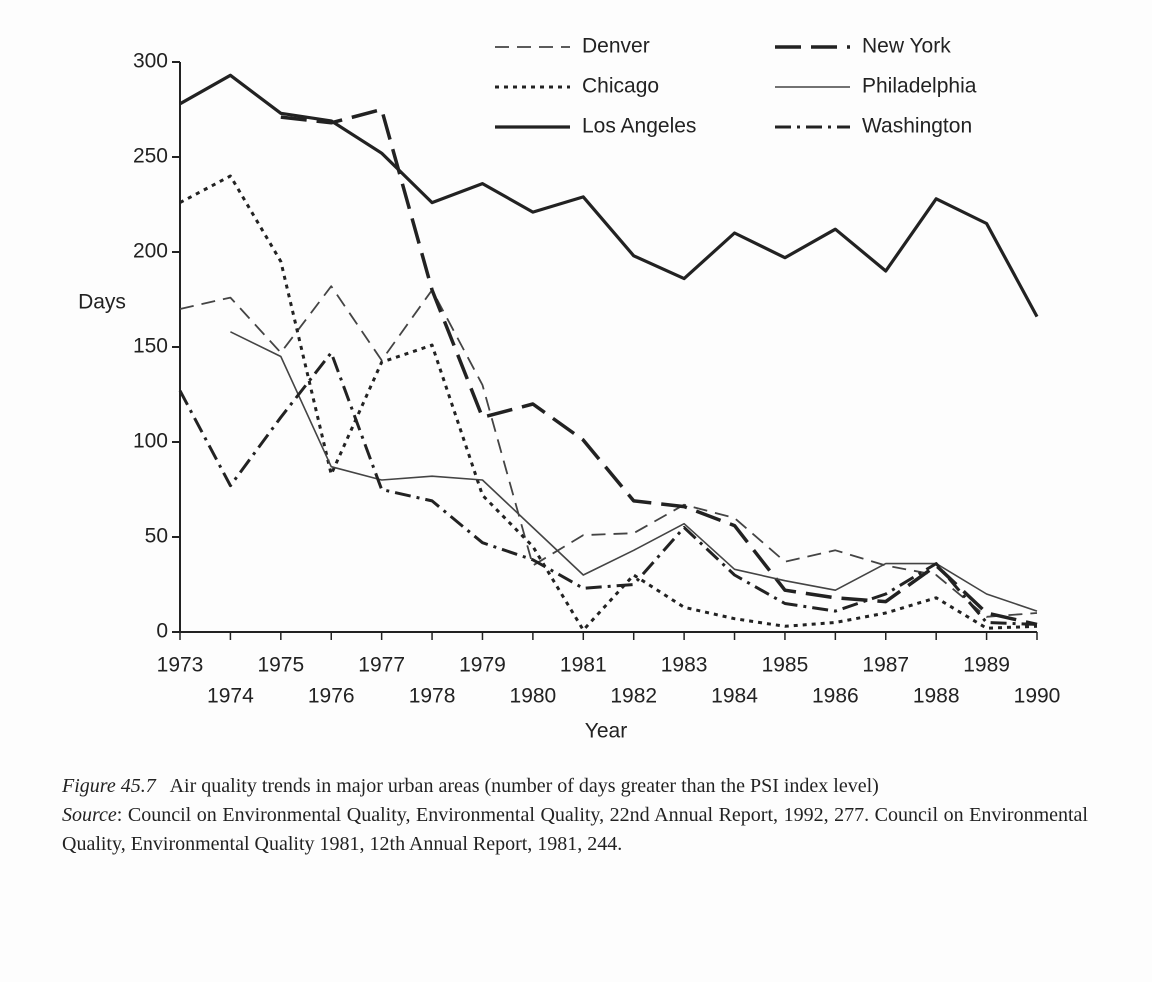 The image size is (1152, 982). What do you see at coordinates (835, 696) in the screenshot?
I see `x-tick-label: 1986` at bounding box center [835, 696].